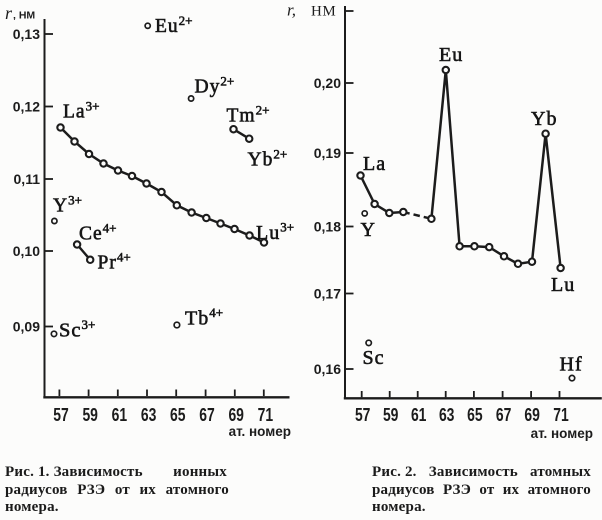 Image resolution: width=602 pixels, height=520 pixels. What do you see at coordinates (98, 233) in the screenshot?
I see `svg-text: Ce4+` at bounding box center [98, 233].